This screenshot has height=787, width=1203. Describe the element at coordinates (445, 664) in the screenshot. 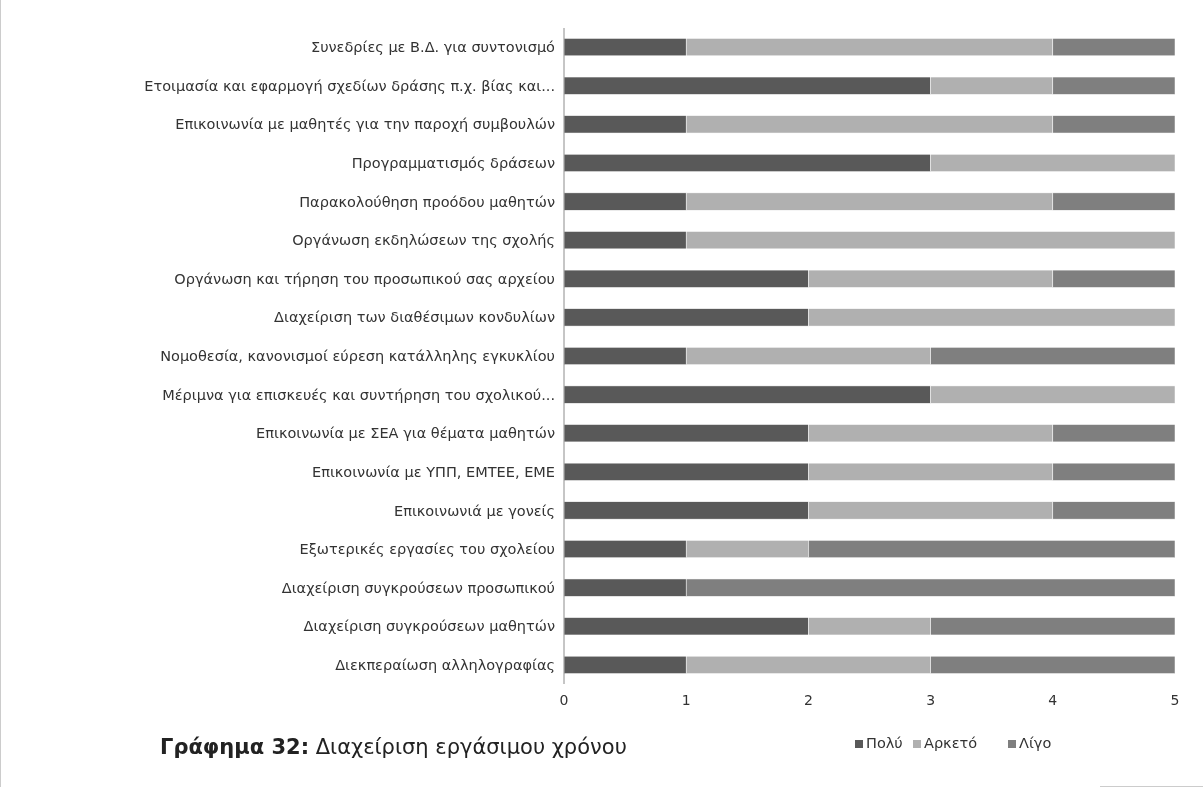

I see `y-tick-label: Διεκπεραίωση αλληλογραφίας` at that location.